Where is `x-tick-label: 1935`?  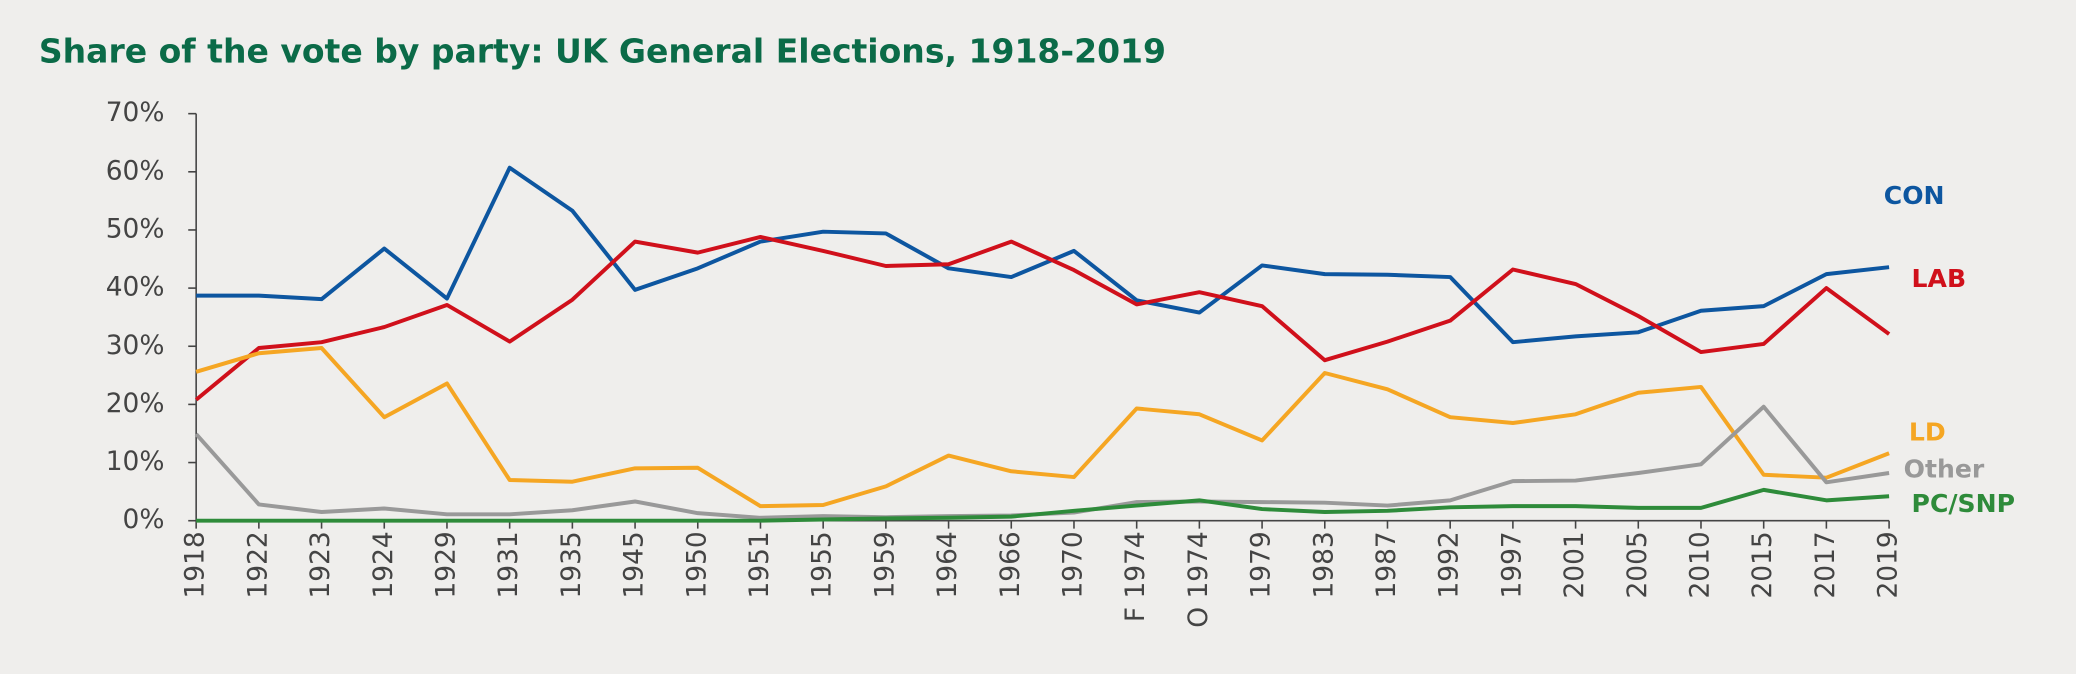 x-tick-label: 1935 is located at coordinates (571, 564).